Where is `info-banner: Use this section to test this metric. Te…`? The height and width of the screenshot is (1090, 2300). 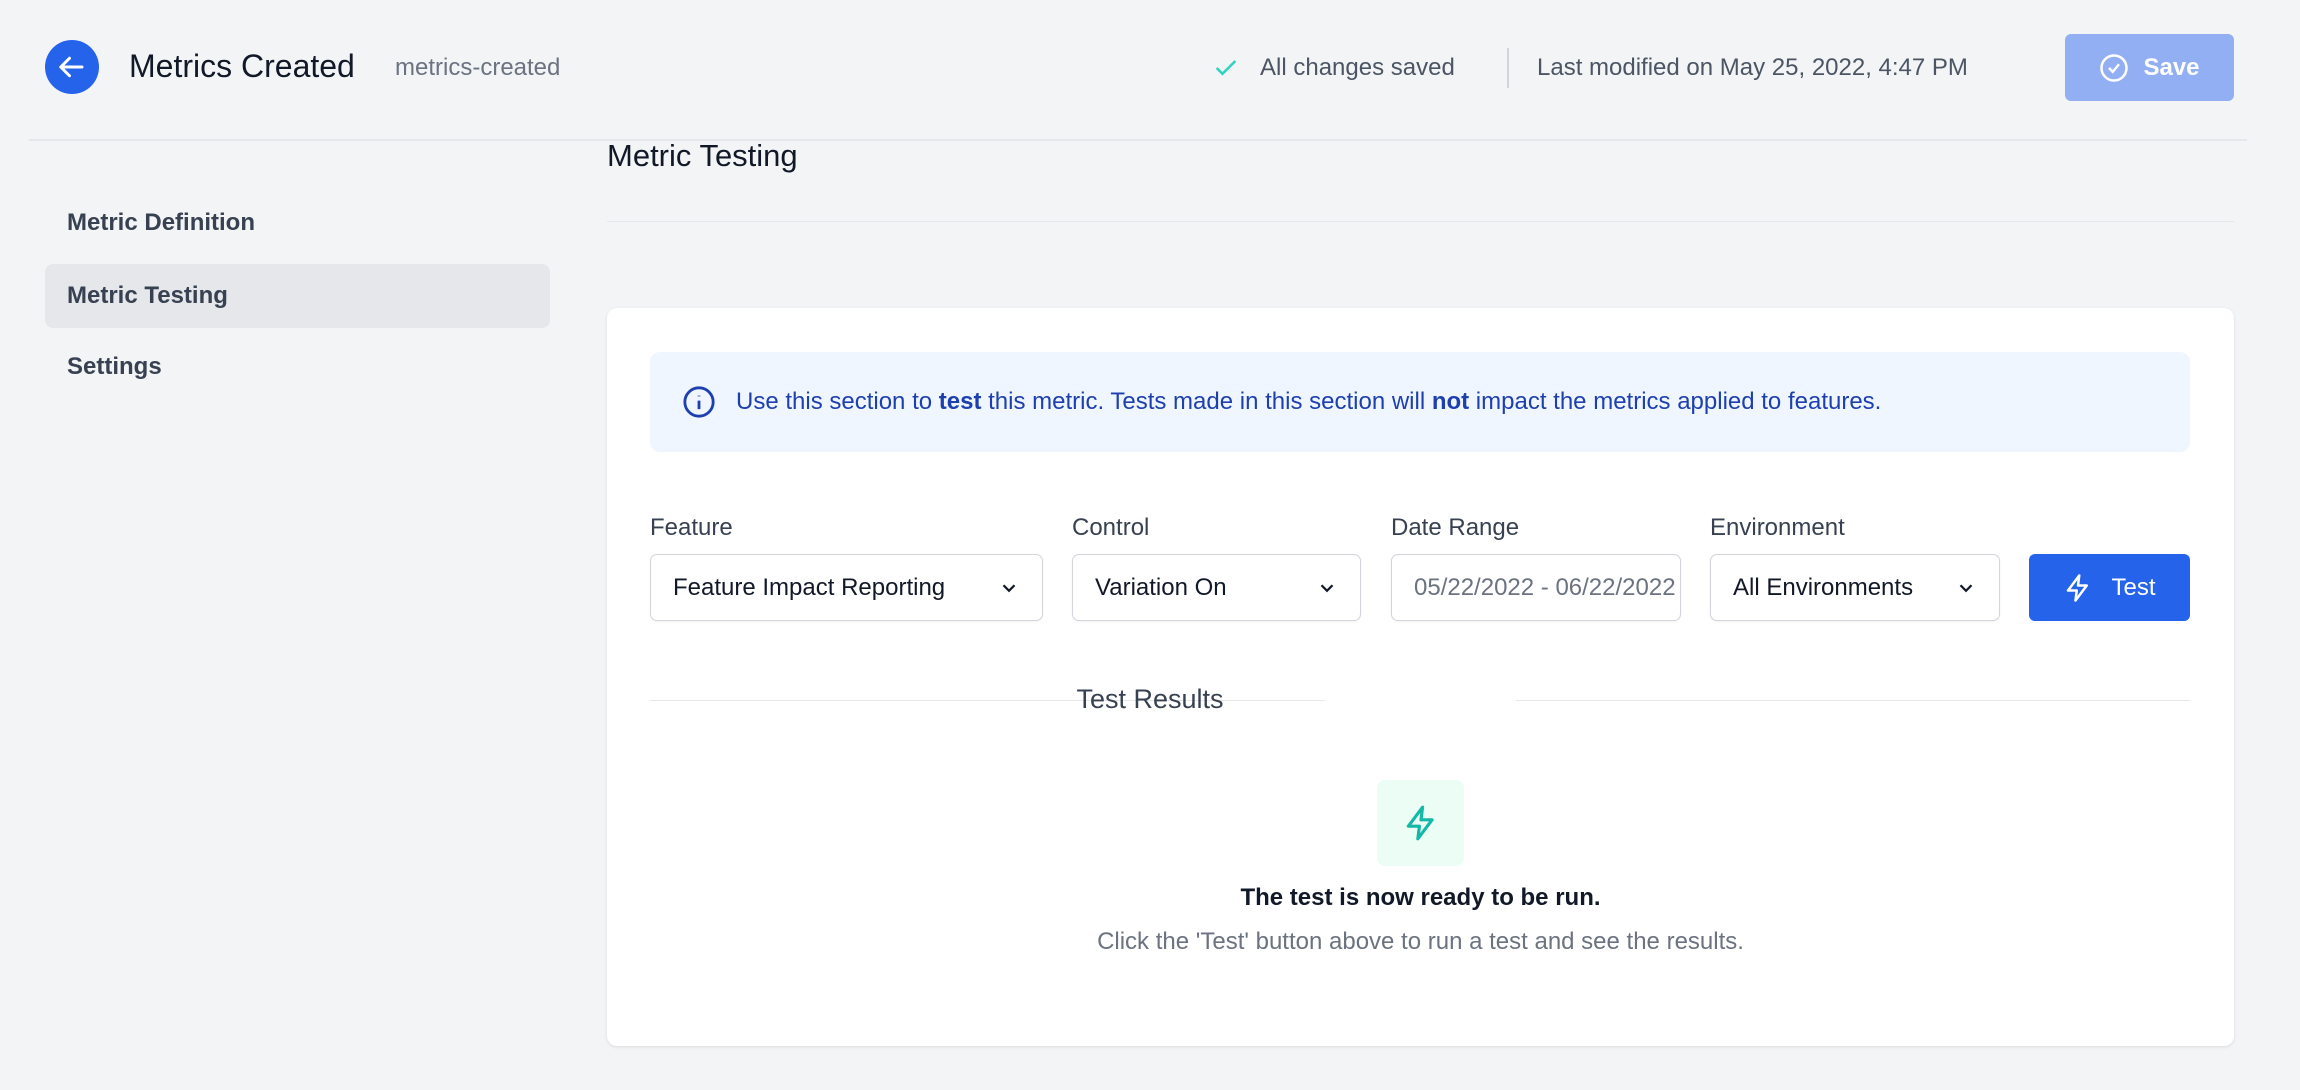
info-banner: Use this section to test this metric. Te… is located at coordinates (1420, 402).